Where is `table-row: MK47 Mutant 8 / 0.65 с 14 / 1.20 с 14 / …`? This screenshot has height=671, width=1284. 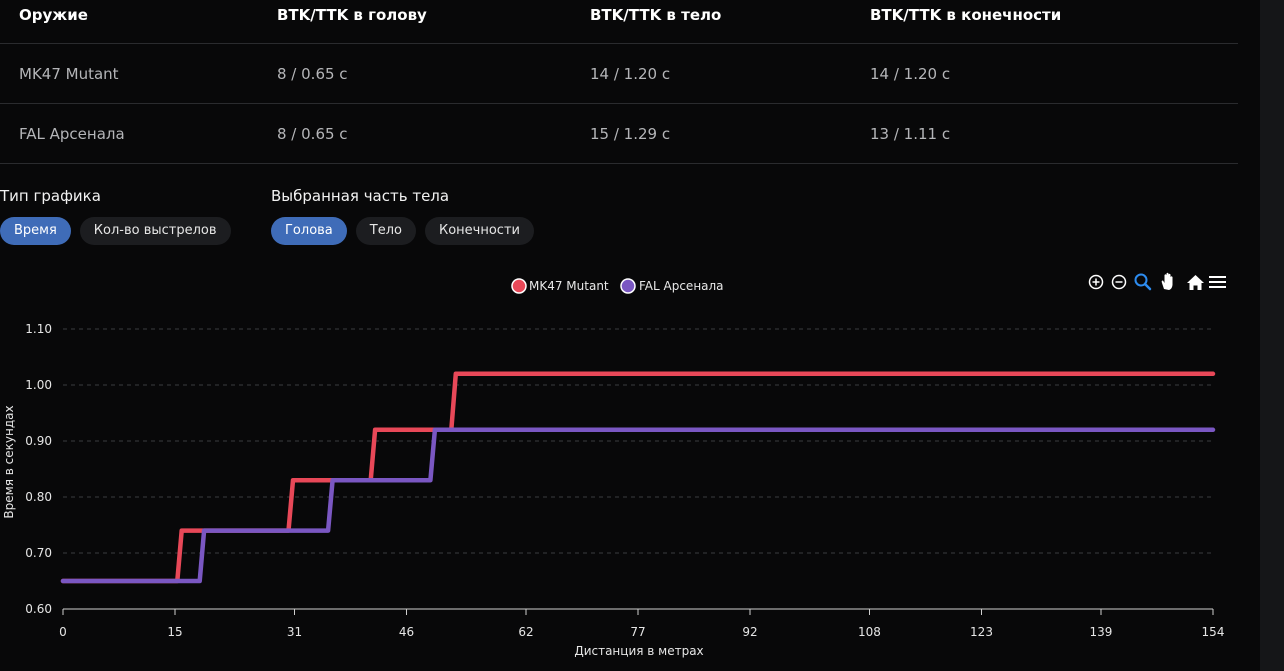 table-row: MK47 Mutant 8 / 0.65 с 14 / 1.20 с 14 / … is located at coordinates (619, 74).